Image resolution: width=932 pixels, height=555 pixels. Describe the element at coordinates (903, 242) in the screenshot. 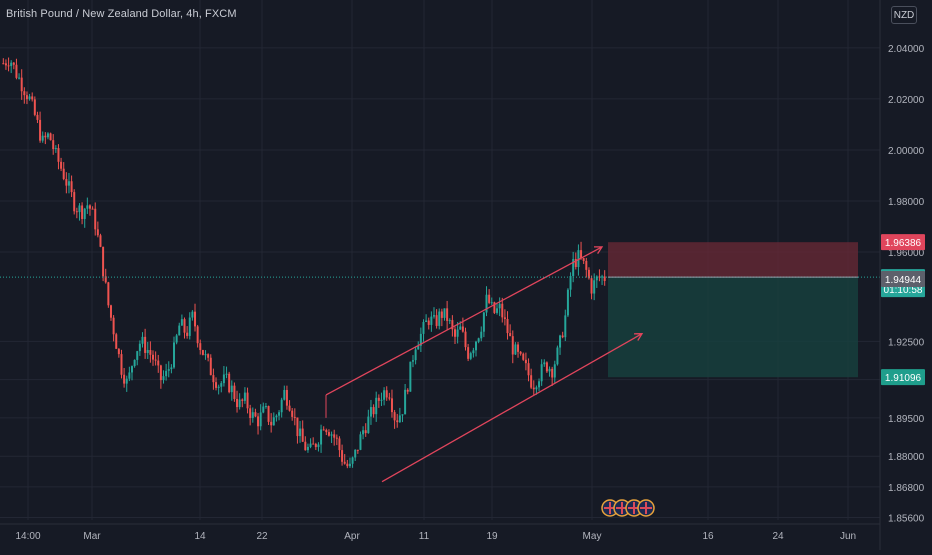

I see `price-label-stop` at that location.